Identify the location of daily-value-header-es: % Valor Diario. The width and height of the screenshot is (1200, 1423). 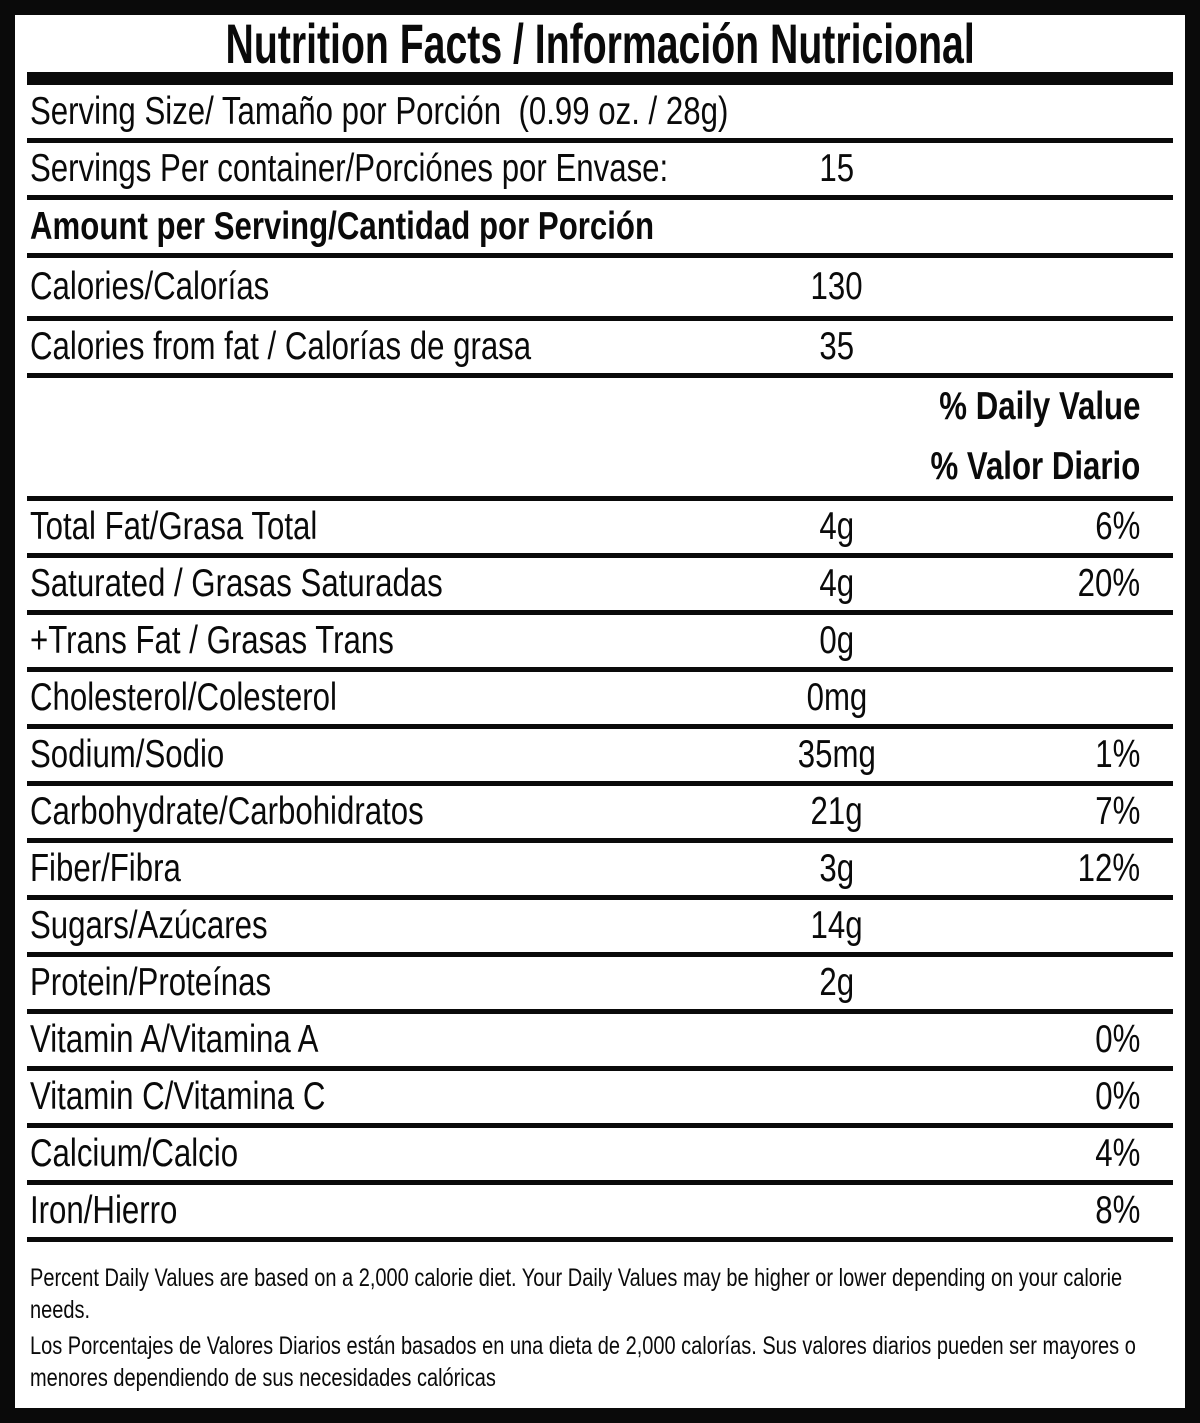
(1035, 466).